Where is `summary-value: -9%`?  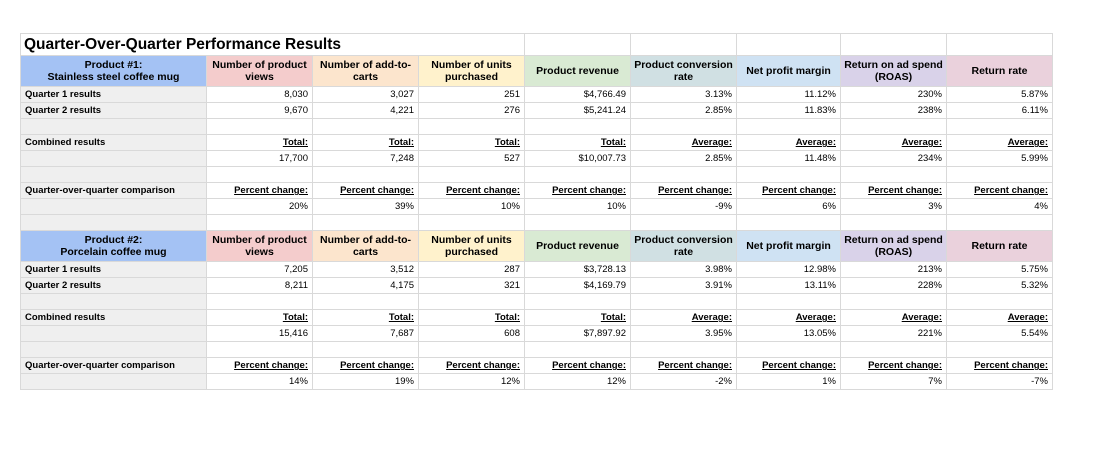
summary-value: -9% is located at coordinates (683, 206).